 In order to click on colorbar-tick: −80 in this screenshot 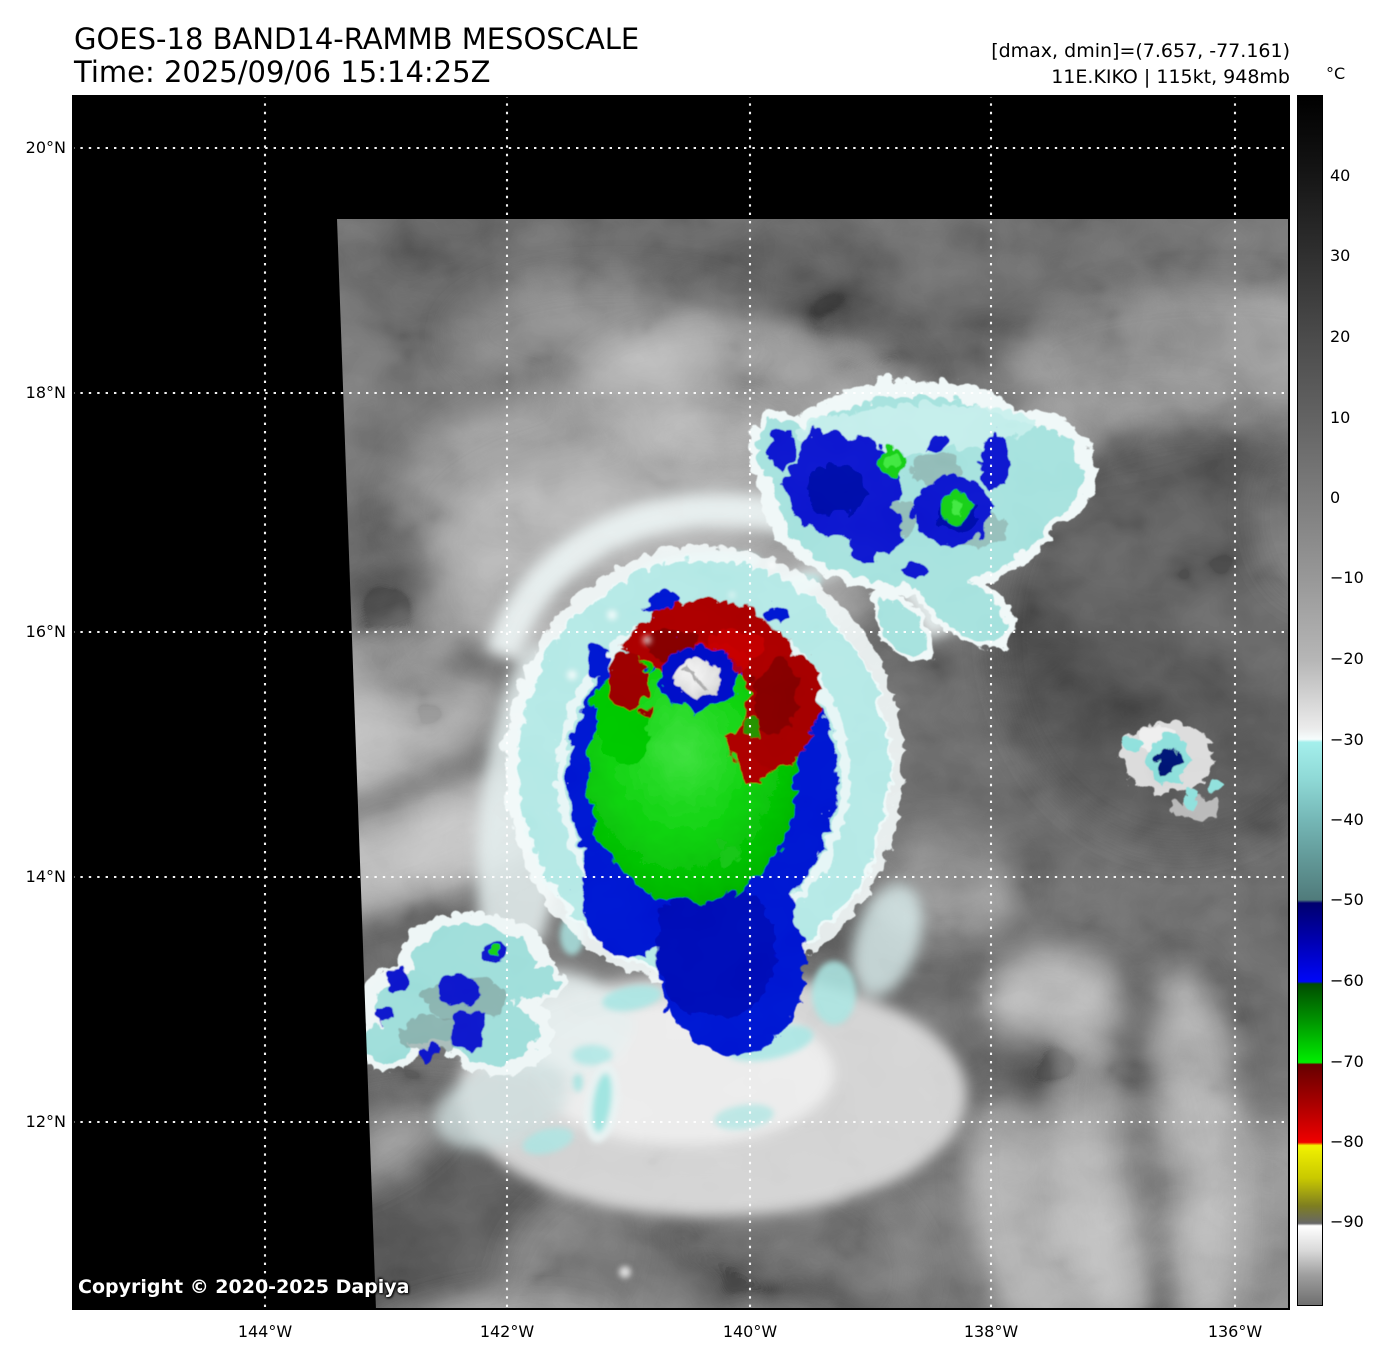, I will do `click(1347, 1141)`.